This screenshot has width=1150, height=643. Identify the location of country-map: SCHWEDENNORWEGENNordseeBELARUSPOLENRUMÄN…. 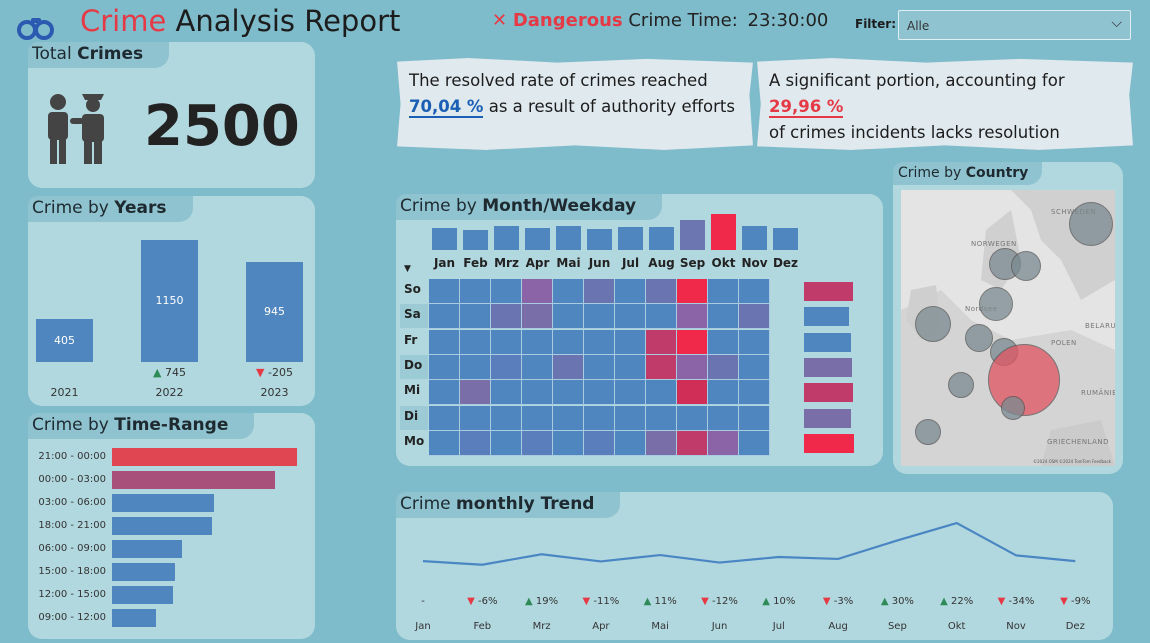
(1008, 328).